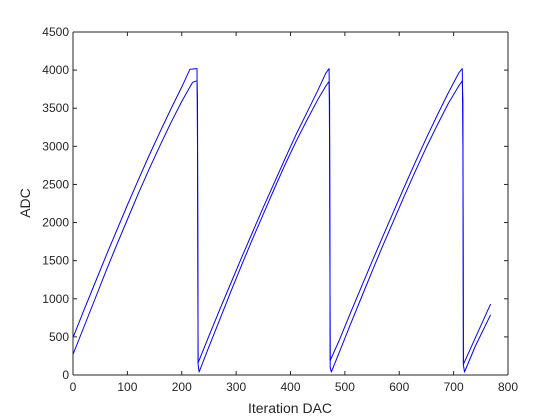 The width and height of the screenshot is (560, 420). Describe the element at coordinates (182, 387) in the screenshot. I see `x-tick-label: 200` at that location.